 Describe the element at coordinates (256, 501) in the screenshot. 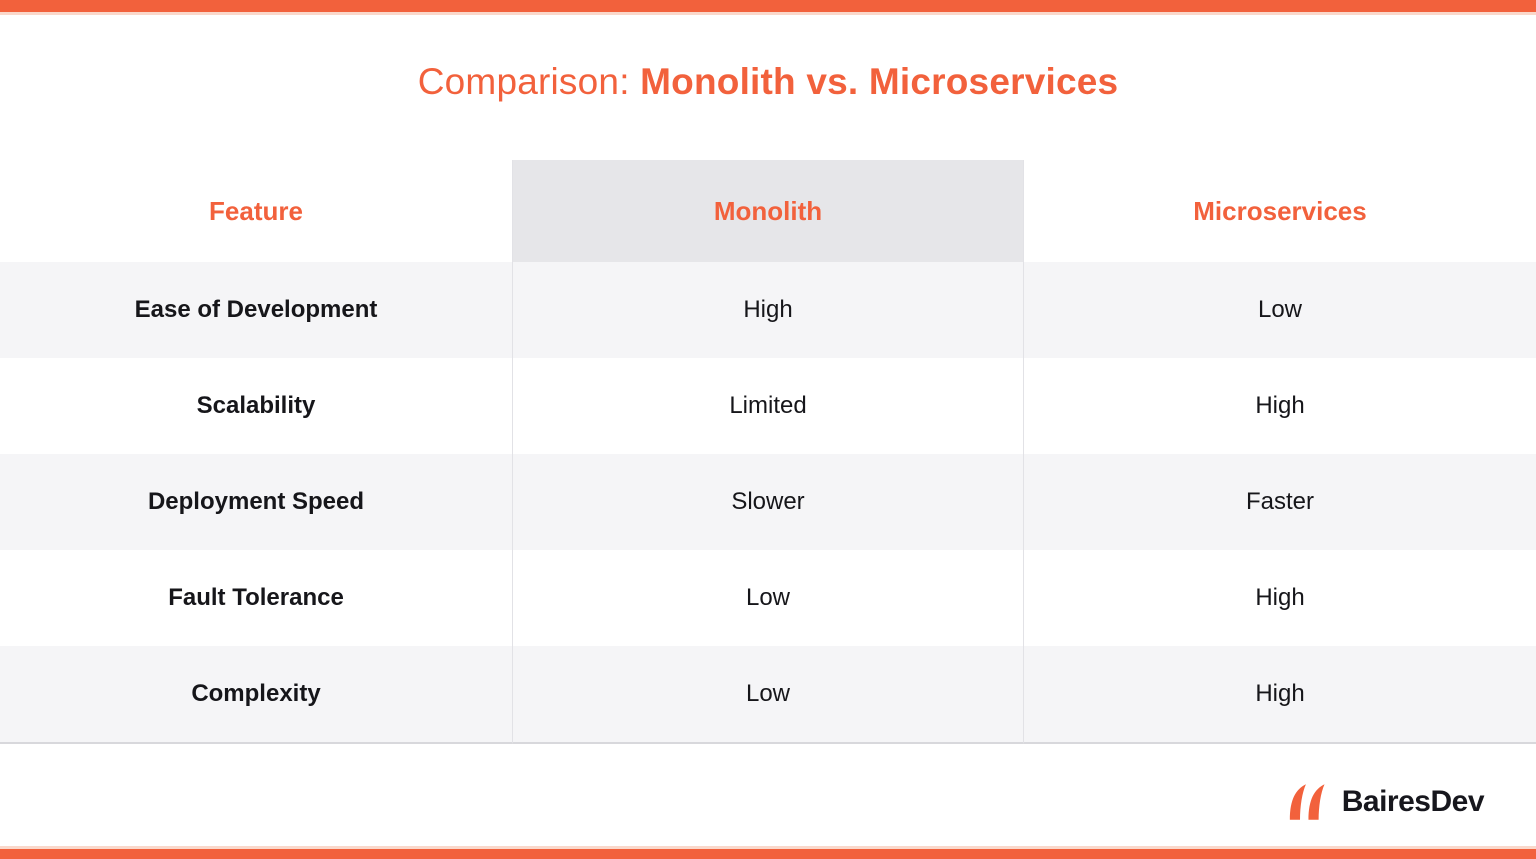

I see `feature-cell: Deployment Speed` at that location.